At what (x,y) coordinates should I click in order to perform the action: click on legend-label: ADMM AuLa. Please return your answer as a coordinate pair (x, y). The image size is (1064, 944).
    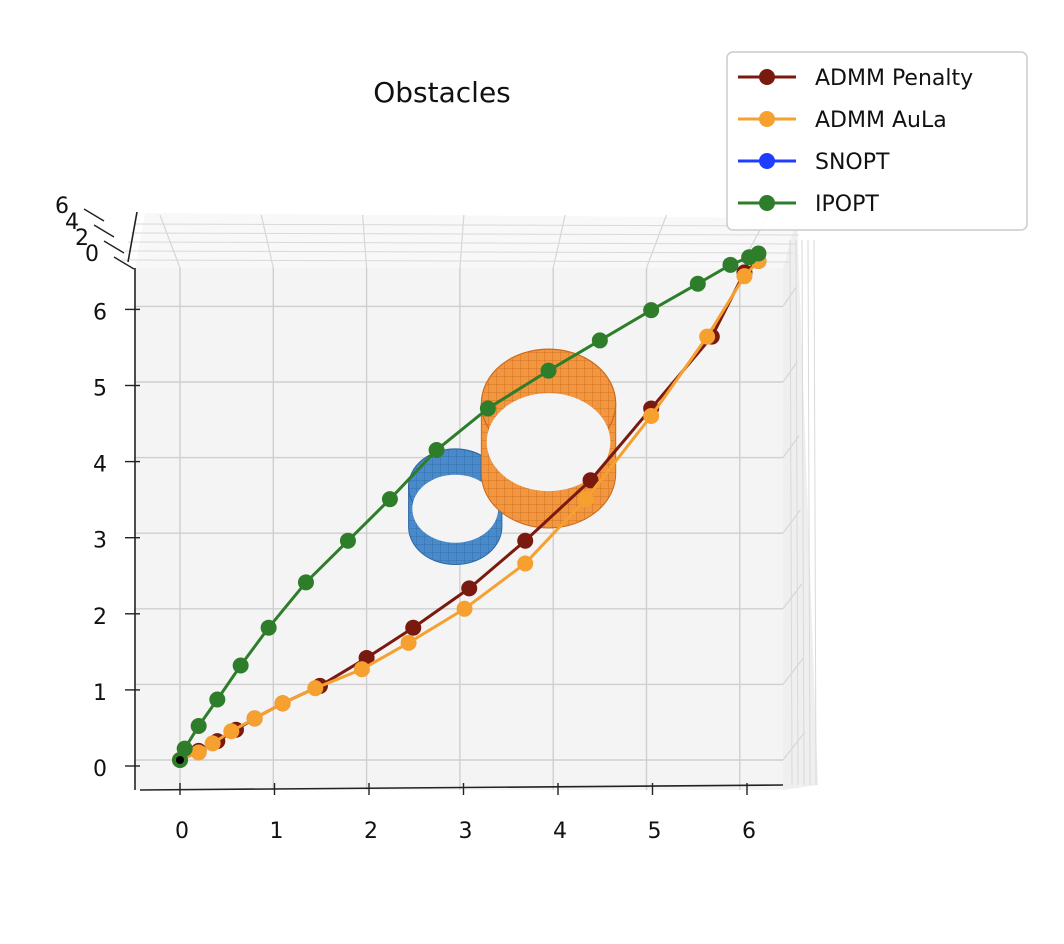
    Looking at the image, I should click on (881, 120).